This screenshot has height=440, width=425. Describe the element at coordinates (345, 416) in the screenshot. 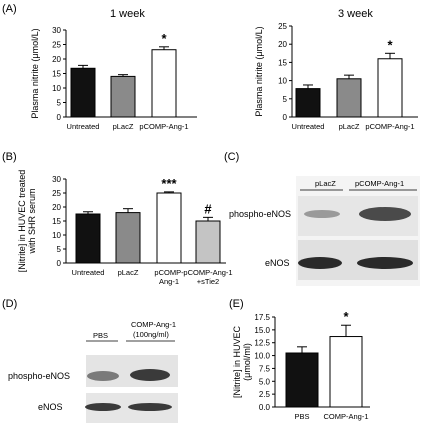

I see `category-label: COMP-Ang-1` at that location.